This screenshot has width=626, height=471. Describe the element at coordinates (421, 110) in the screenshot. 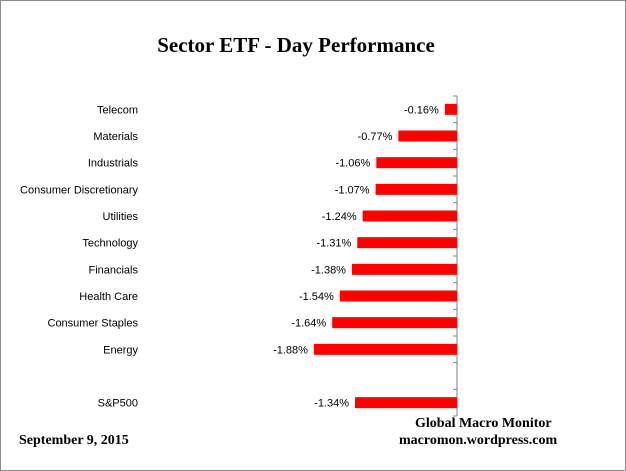

I see `data-label: -0.16%` at that location.